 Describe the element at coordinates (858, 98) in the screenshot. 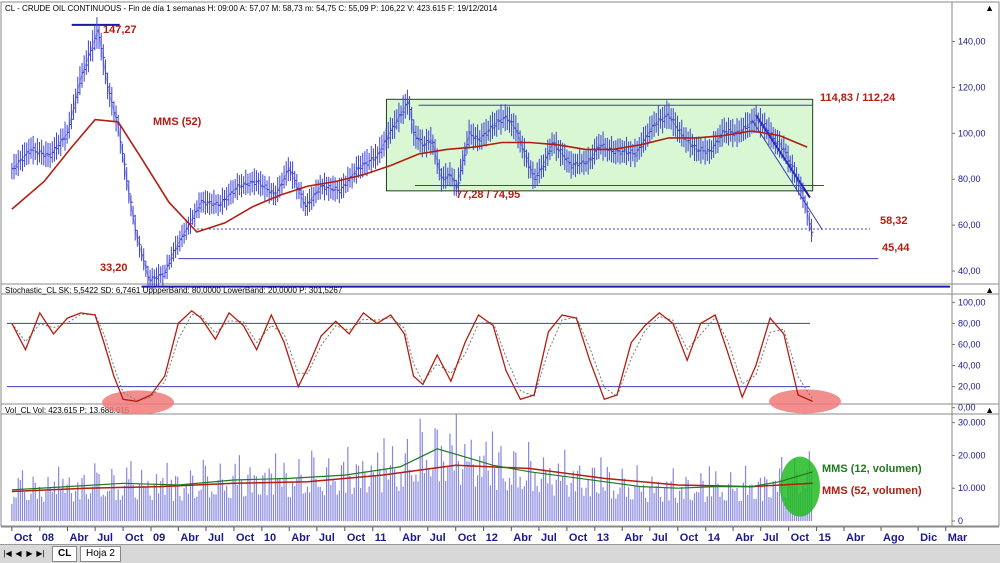

I see `label-114-83-112-24: 114,83 / 112,24` at that location.